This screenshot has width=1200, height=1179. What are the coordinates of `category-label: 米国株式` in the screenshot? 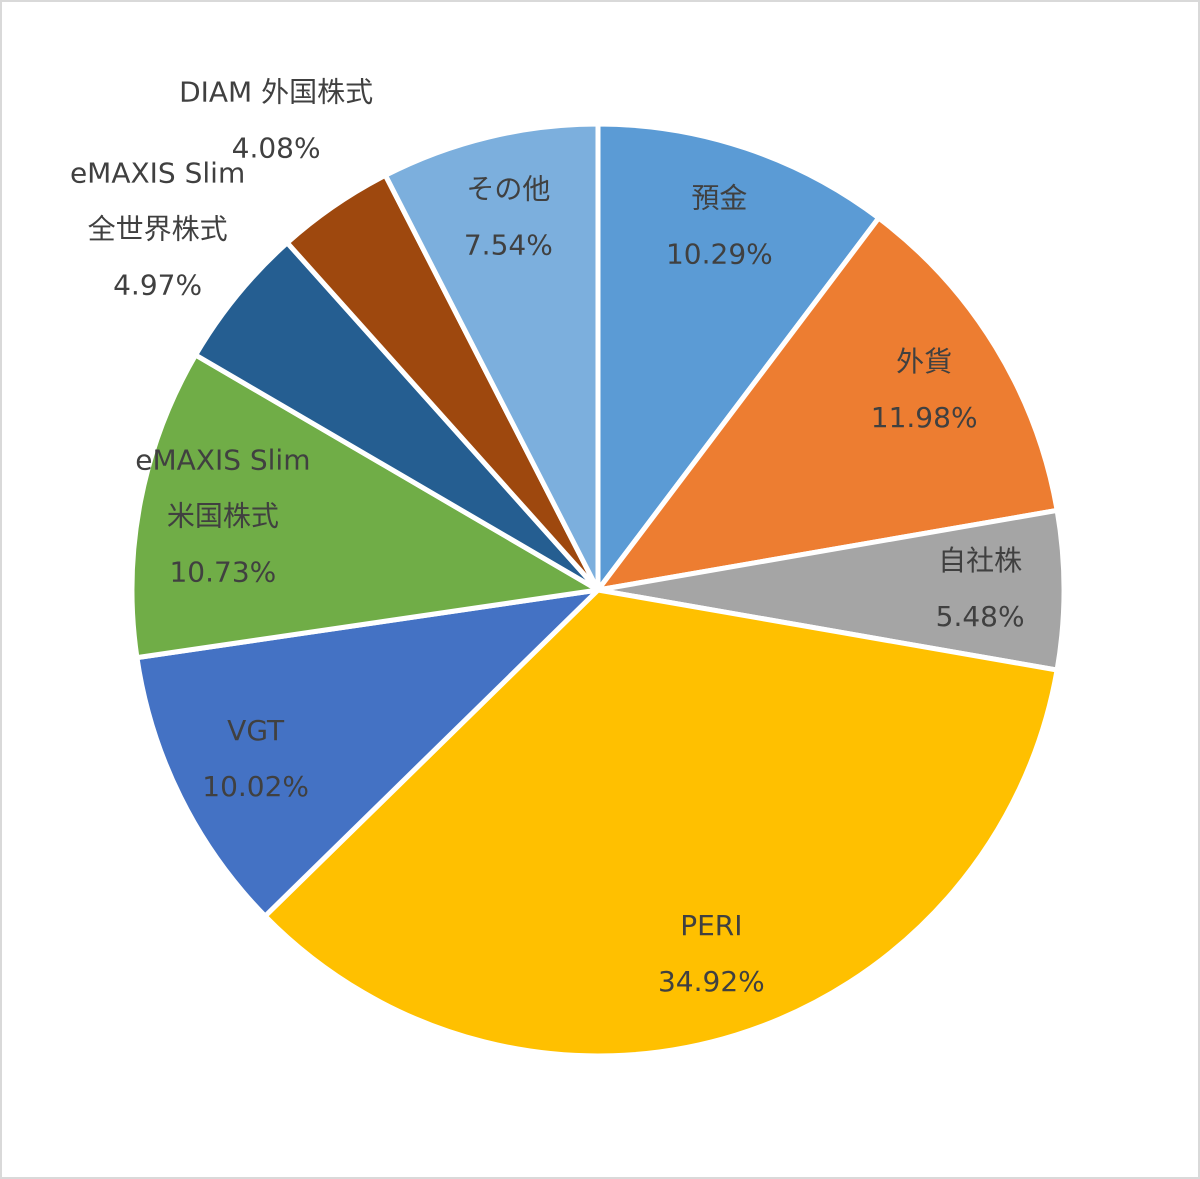 It's located at (223, 515).